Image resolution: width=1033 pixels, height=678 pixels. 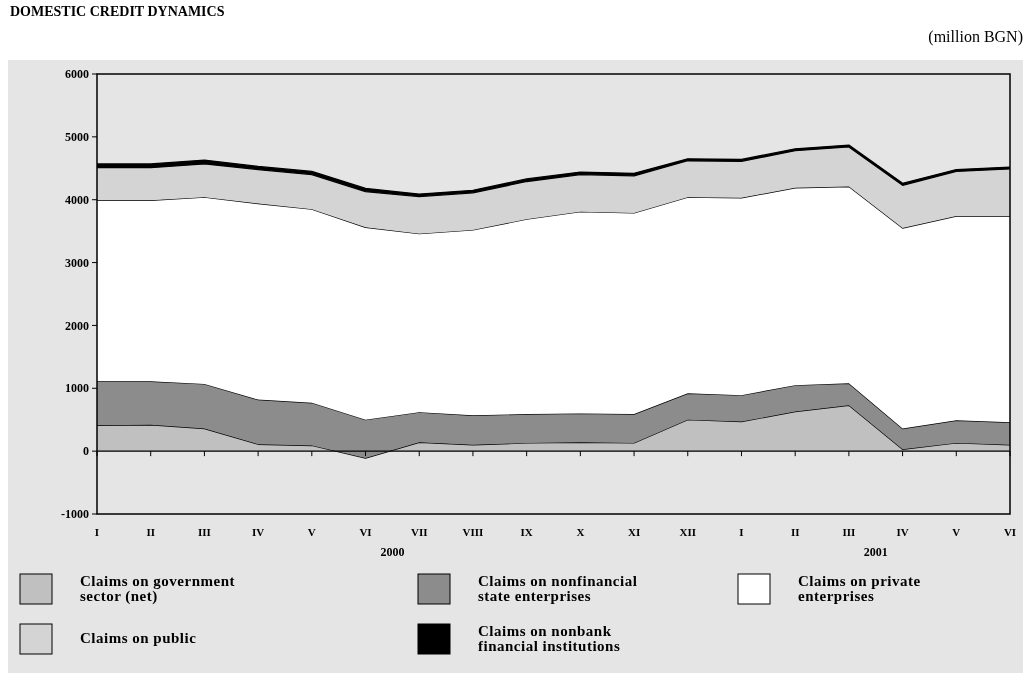 What do you see at coordinates (473, 532) in the screenshot?
I see `x-tick-label: VIII` at bounding box center [473, 532].